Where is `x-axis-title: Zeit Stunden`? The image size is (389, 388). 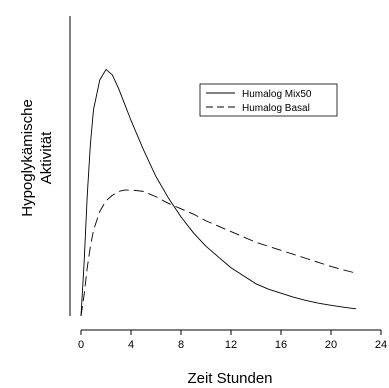
x-axis-title: Zeit Stunden is located at coordinates (229, 378).